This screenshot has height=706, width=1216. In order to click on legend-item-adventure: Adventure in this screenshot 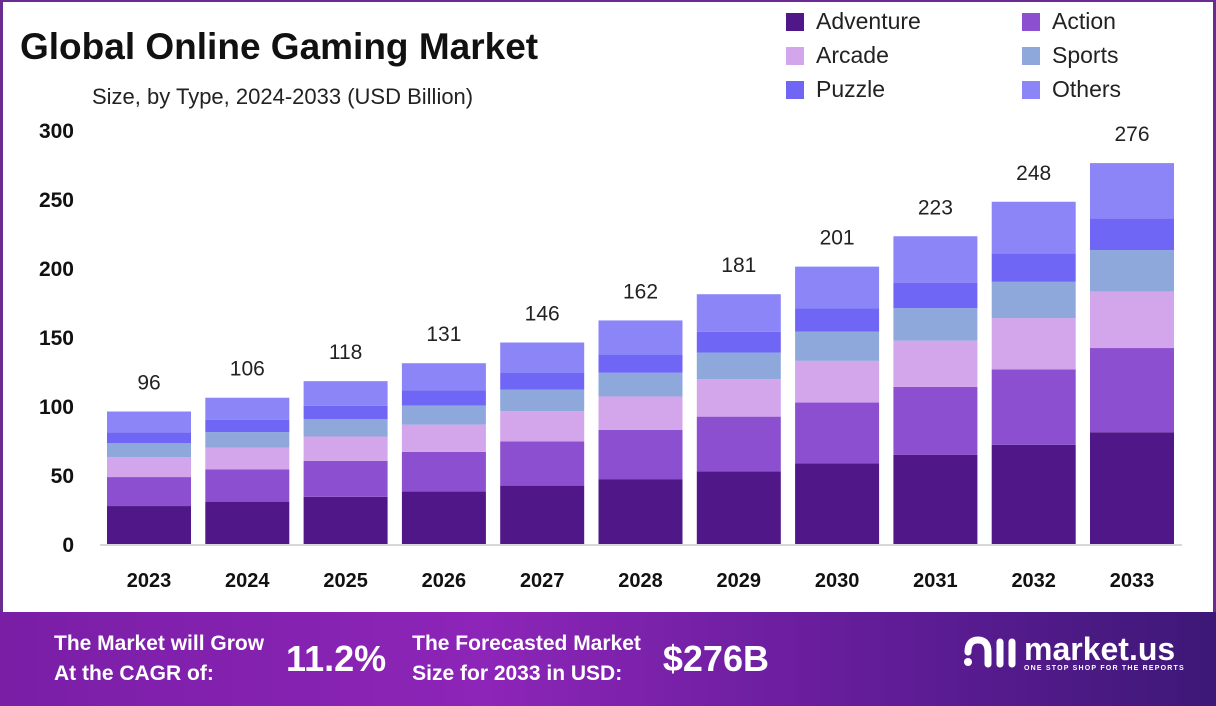, I will do `click(853, 21)`.